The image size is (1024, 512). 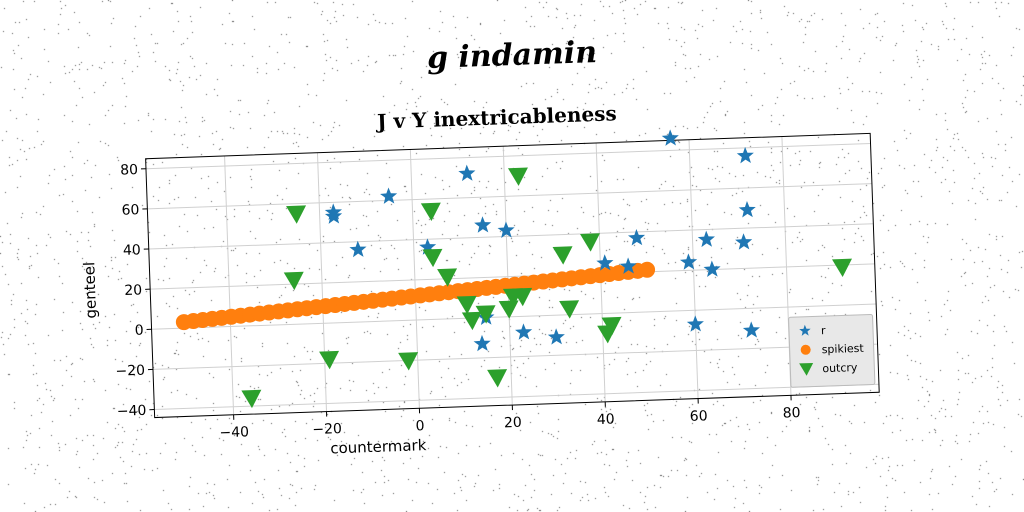 I want to click on x-tick-label: 80, so click(x=791, y=413).